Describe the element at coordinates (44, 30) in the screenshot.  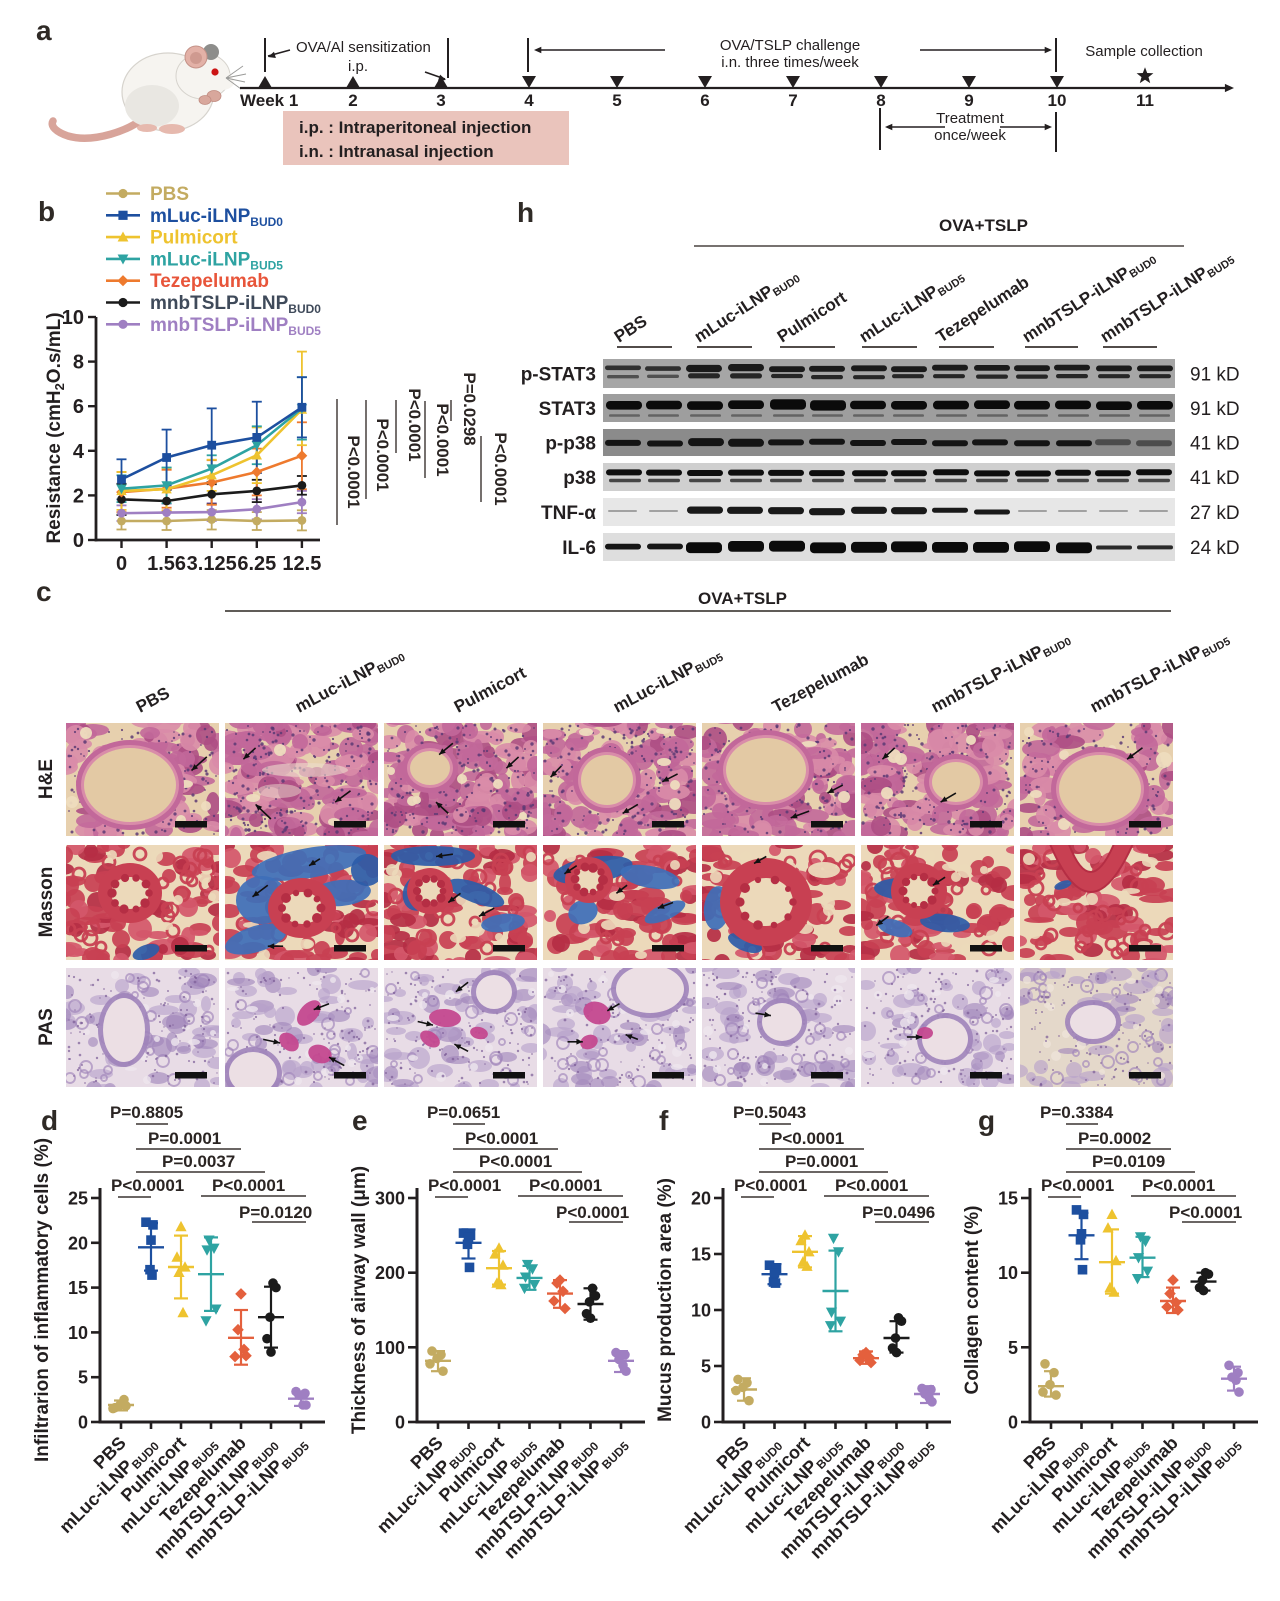
I see `svg-text: a` at that location.